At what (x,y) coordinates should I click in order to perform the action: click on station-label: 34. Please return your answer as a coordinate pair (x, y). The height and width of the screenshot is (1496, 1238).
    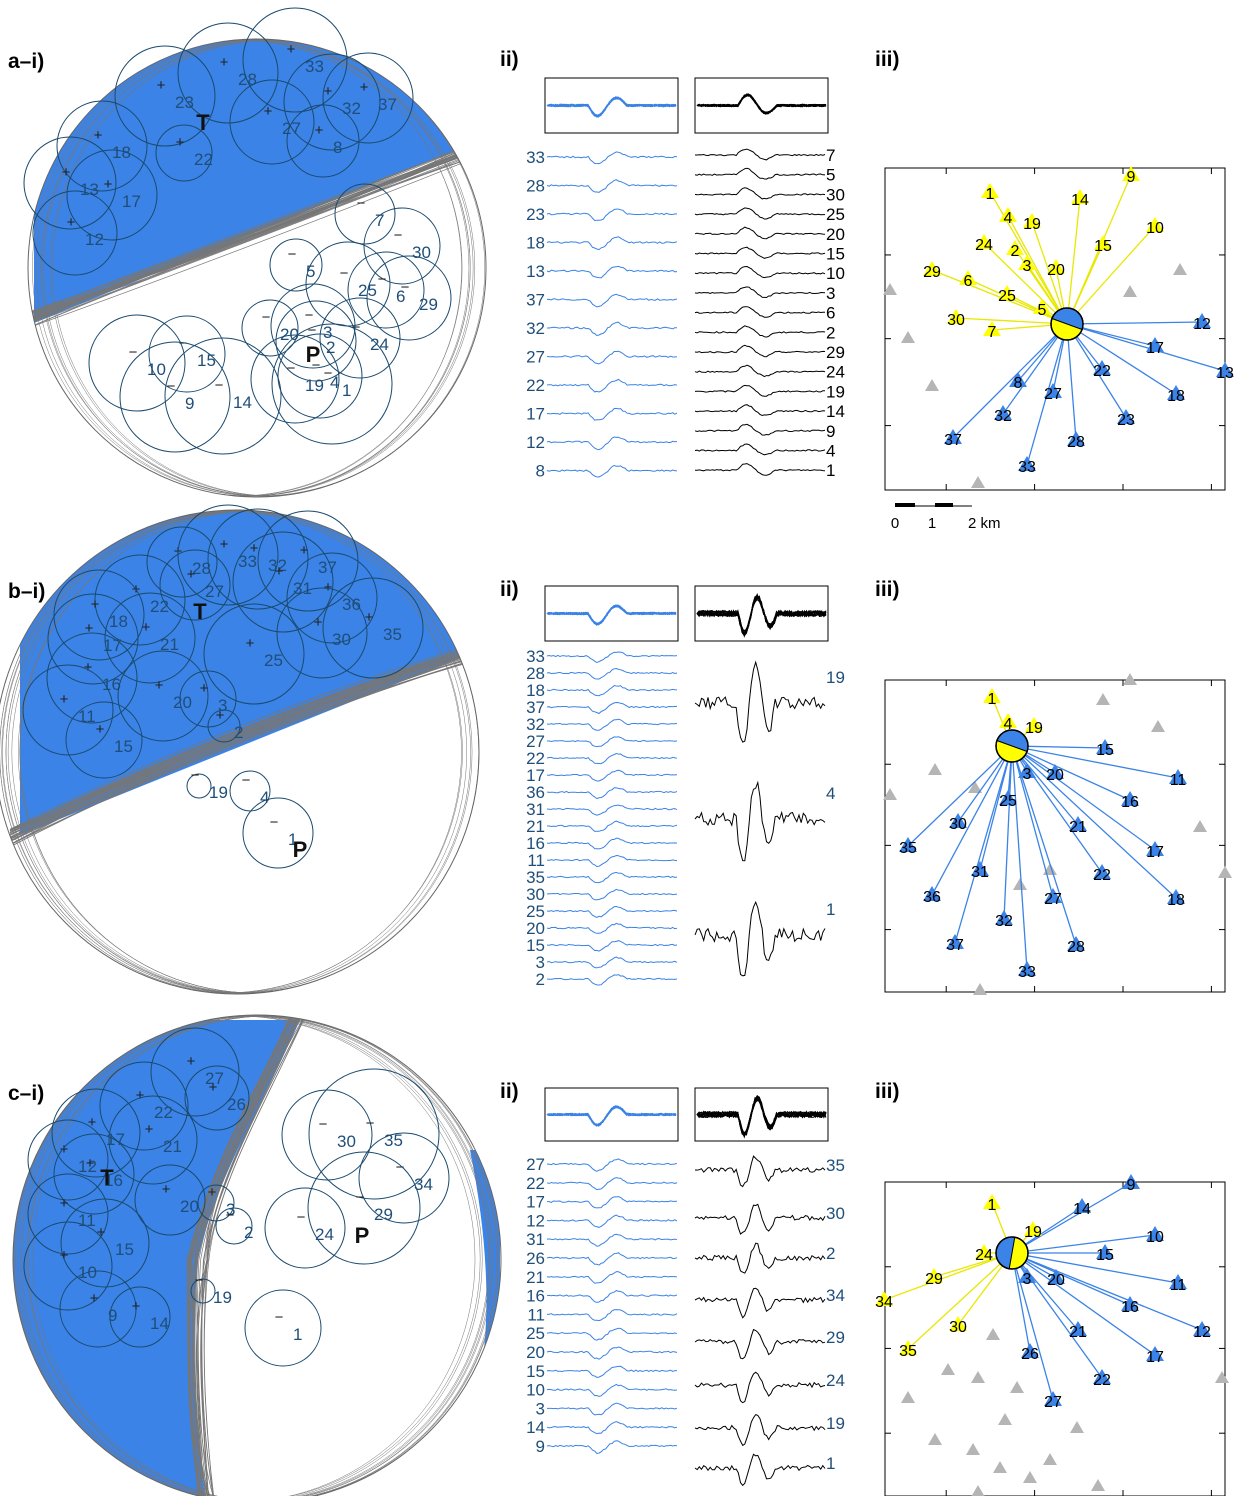
    Looking at the image, I should click on (423, 1184).